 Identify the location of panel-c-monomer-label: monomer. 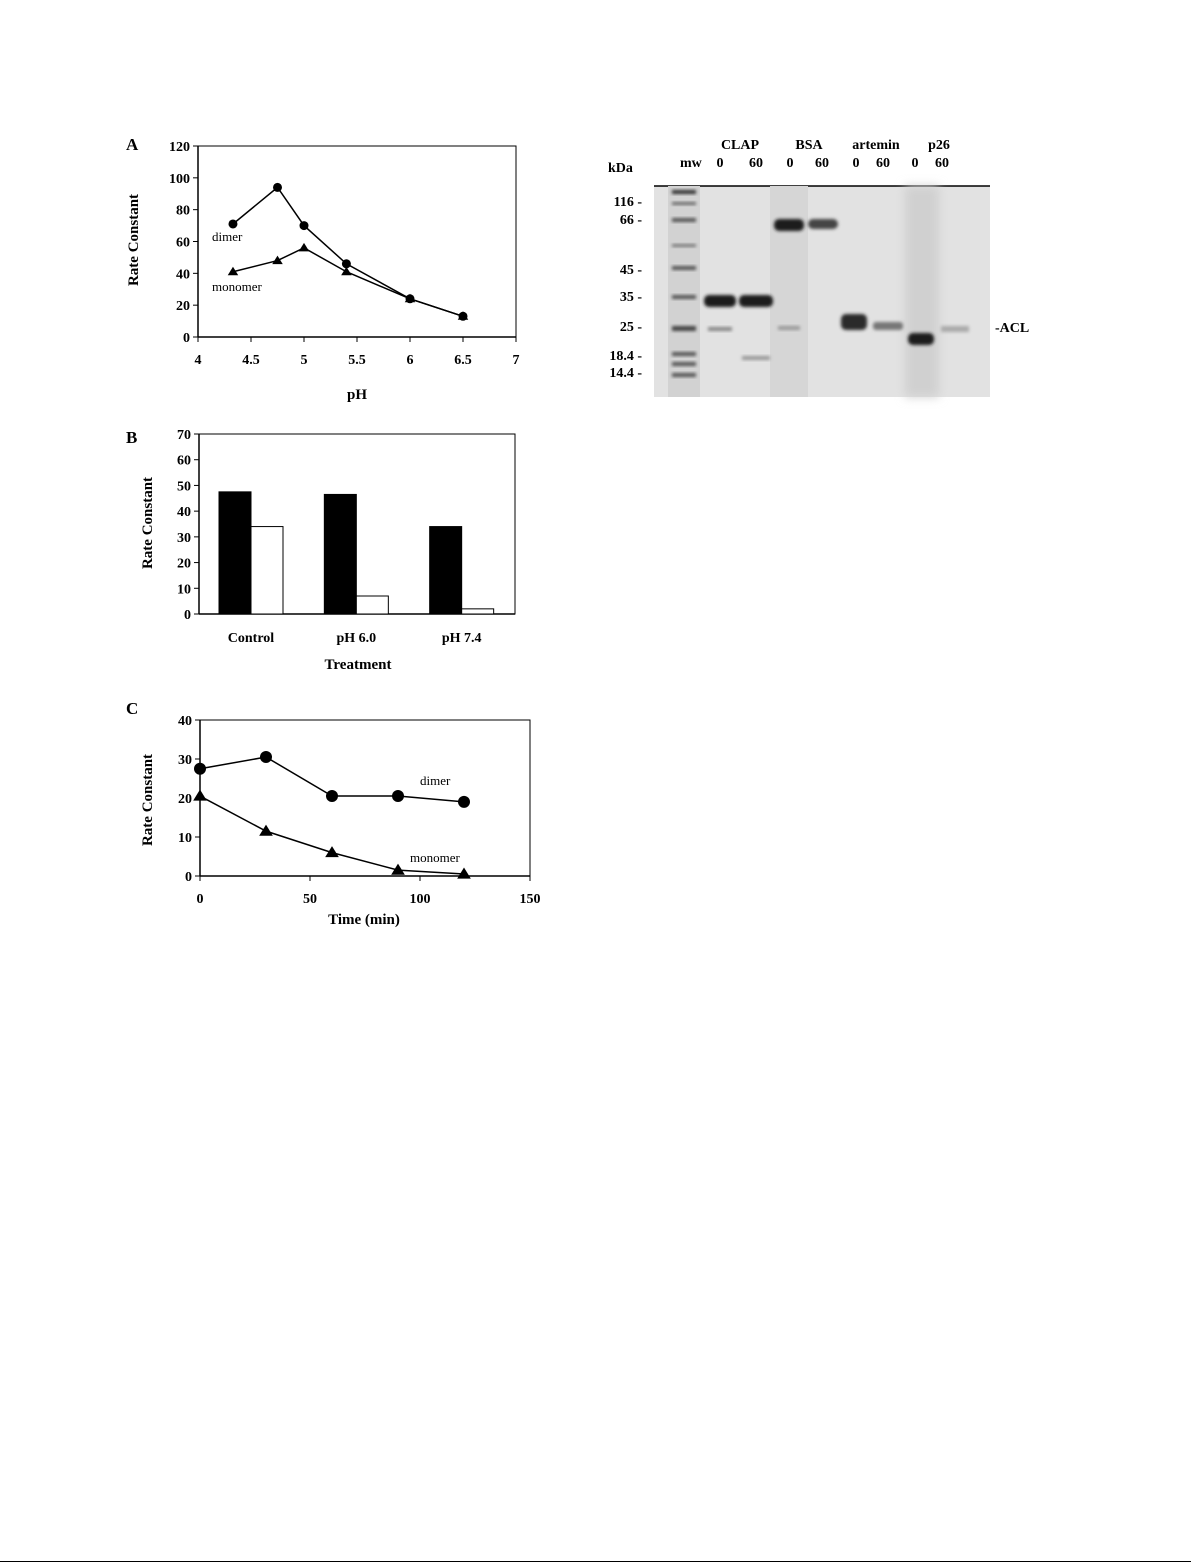
(435, 857).